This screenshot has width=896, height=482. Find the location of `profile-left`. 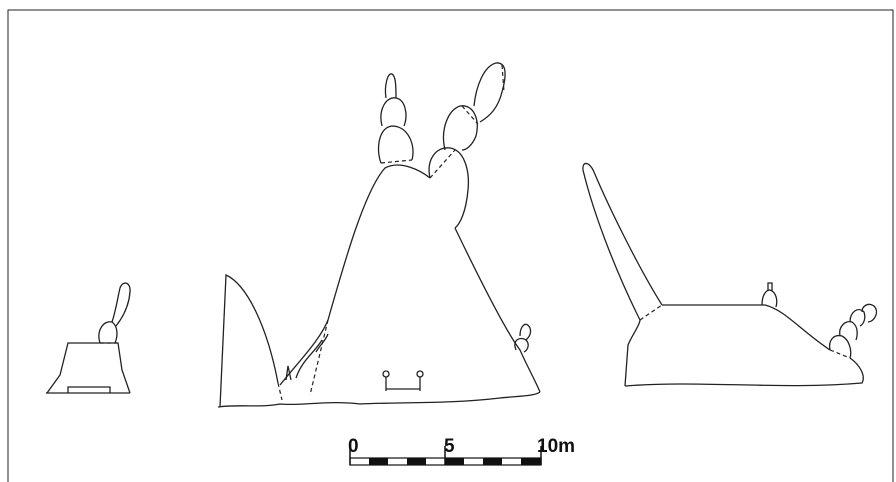

profile-left is located at coordinates (88, 338).